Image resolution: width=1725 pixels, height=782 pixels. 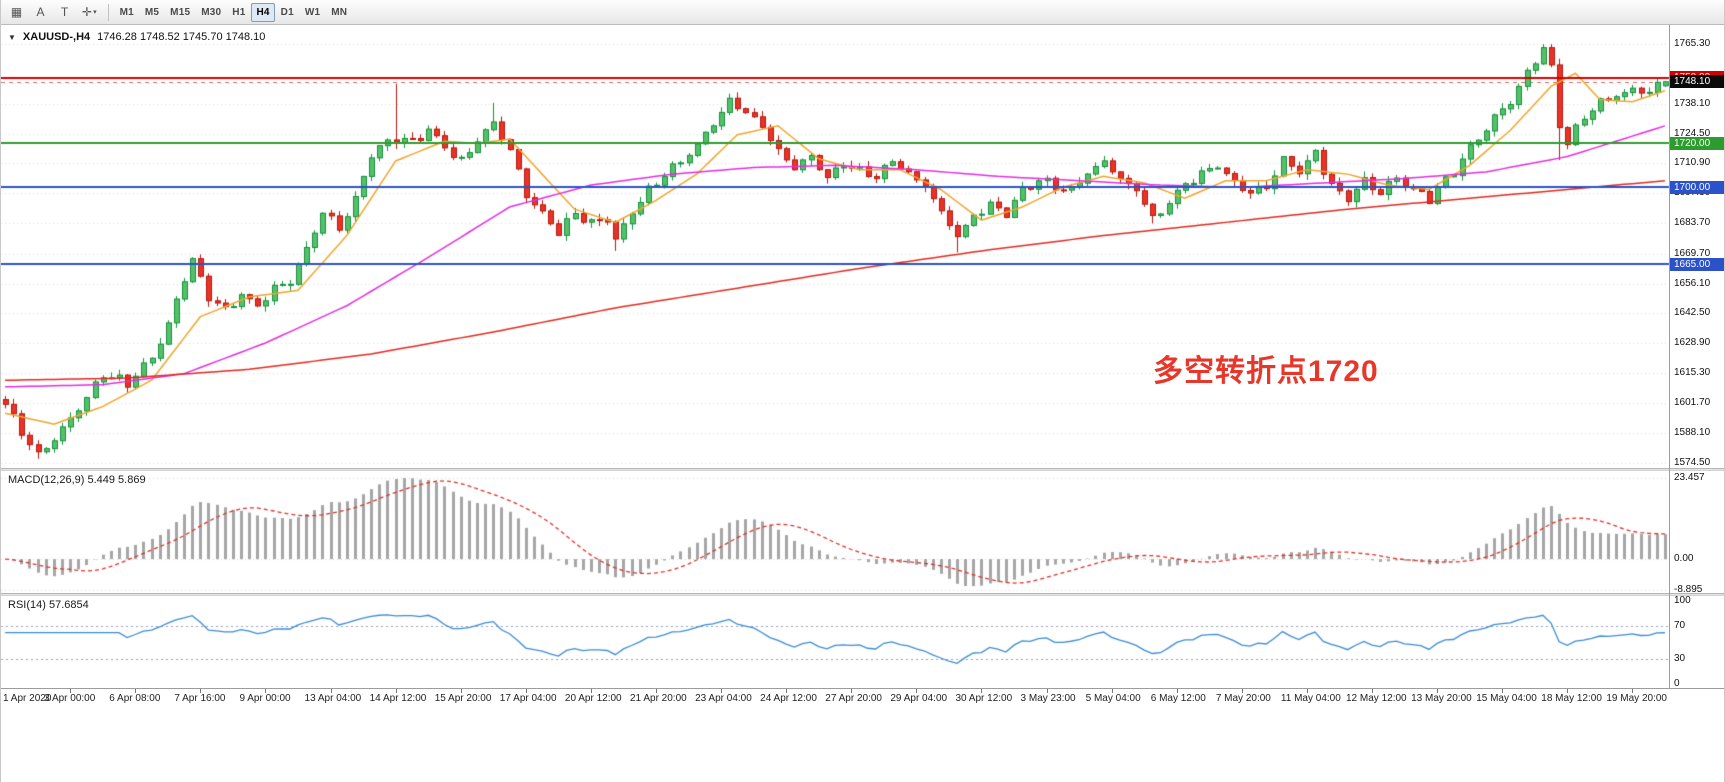 I want to click on timeframe-toolbar: M1 M5 M15 M30 H1 H4 D1 W1 MN, so click(x=234, y=12).